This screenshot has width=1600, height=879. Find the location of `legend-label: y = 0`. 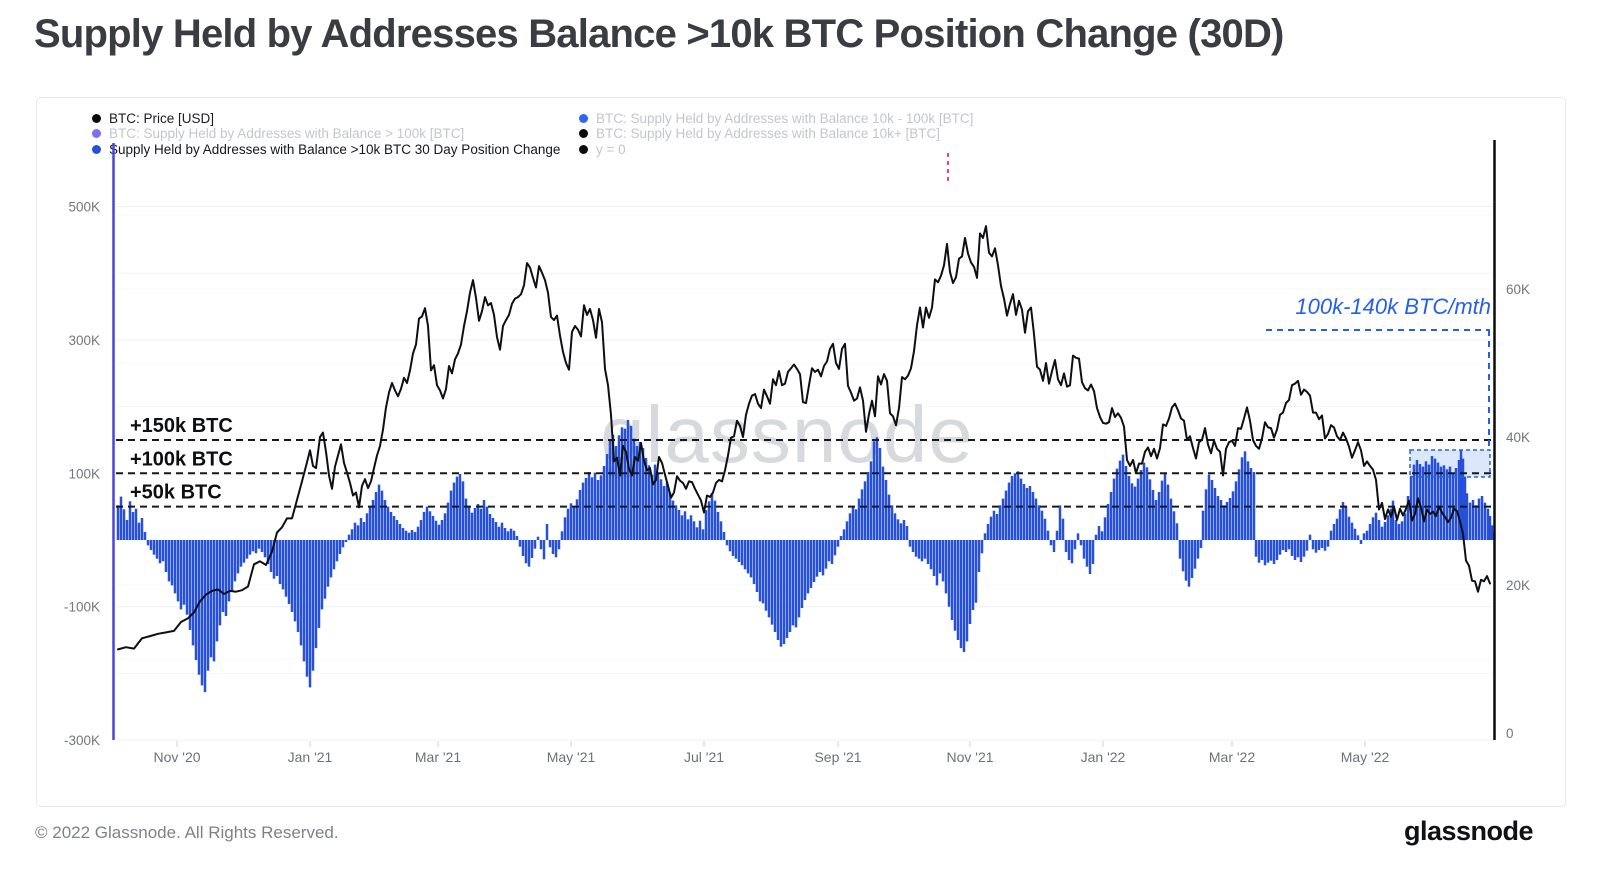

legend-label: y = 0 is located at coordinates (611, 149).